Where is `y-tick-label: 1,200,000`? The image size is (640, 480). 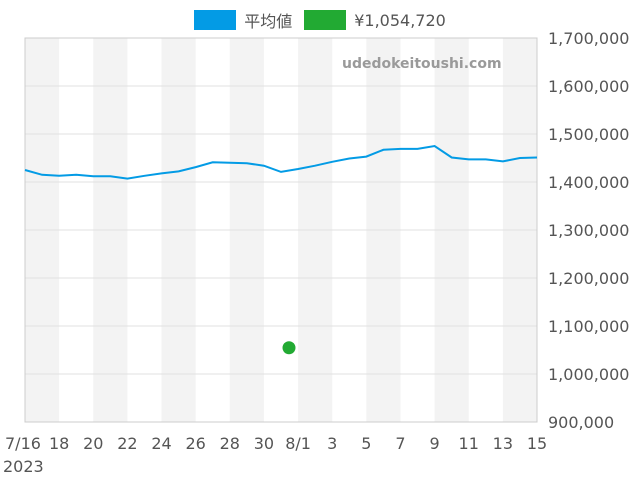
y-tick-label: 1,200,000 is located at coordinates (588, 278).